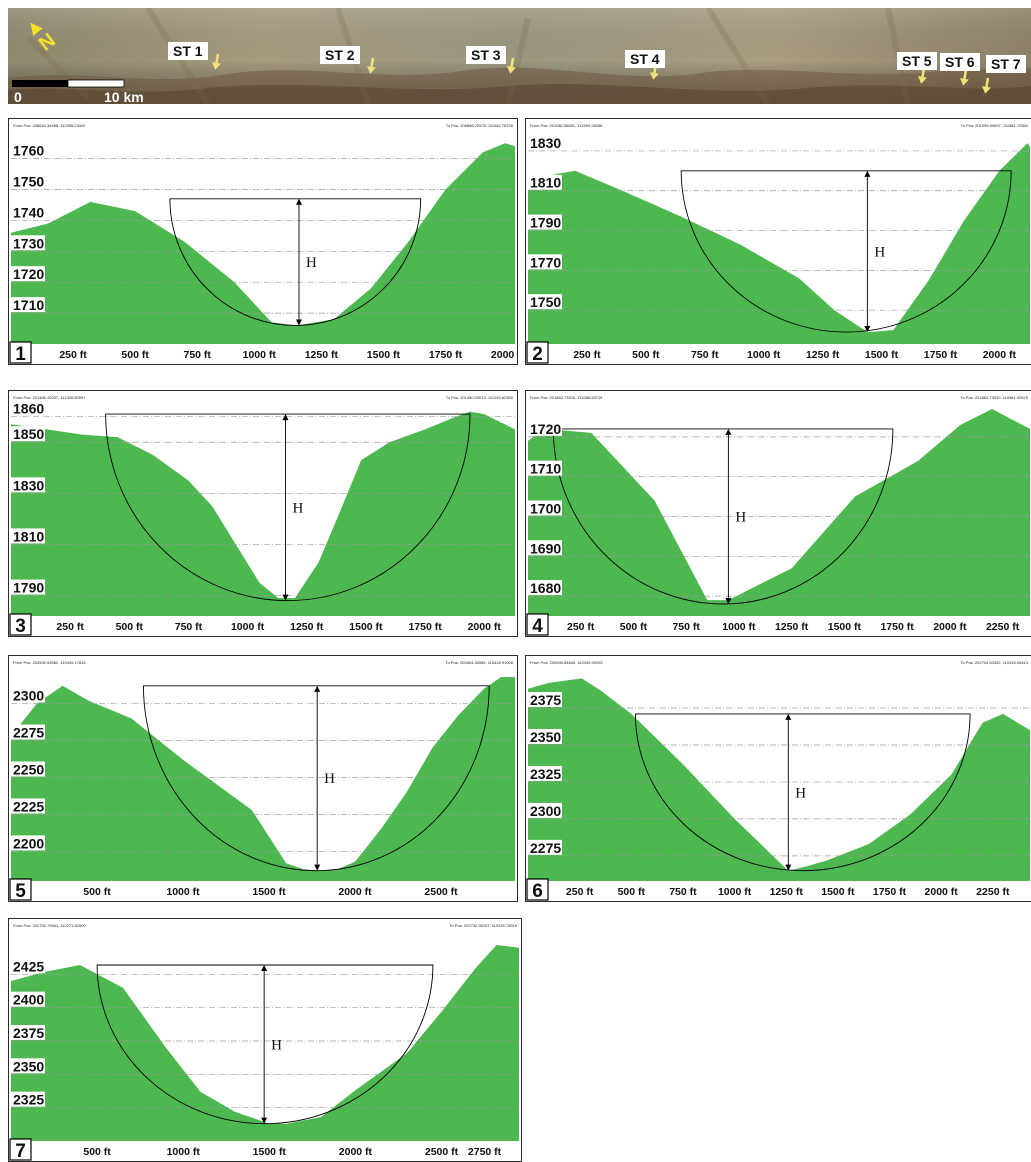 The height and width of the screenshot is (1162, 1031). Describe the element at coordinates (545, 508) in the screenshot. I see `y-tick-label: 1700` at that location.